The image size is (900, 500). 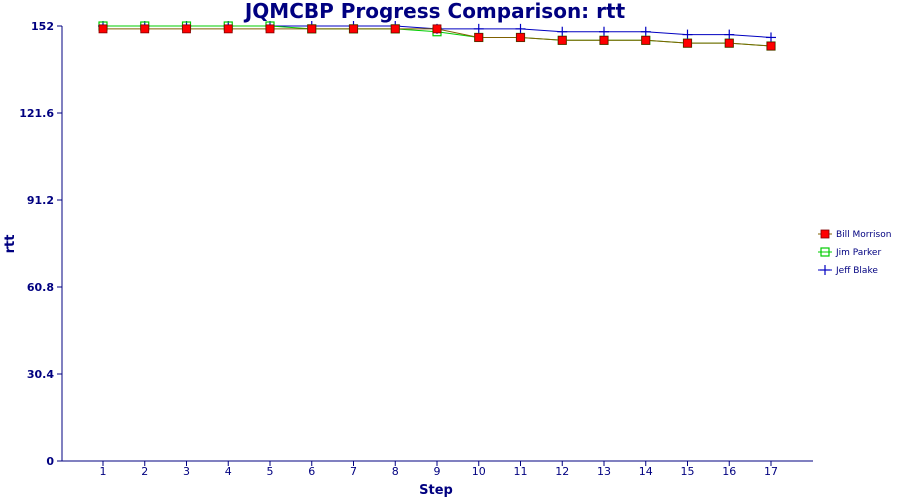 I want to click on legend-item: Bill Morrison, so click(x=854, y=234).